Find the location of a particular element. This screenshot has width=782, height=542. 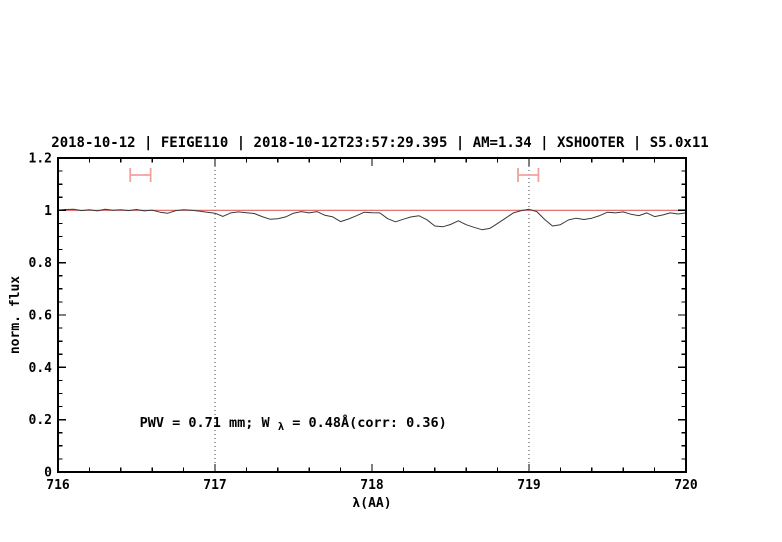

x-axis-label: λ(AA) is located at coordinates (371, 503).